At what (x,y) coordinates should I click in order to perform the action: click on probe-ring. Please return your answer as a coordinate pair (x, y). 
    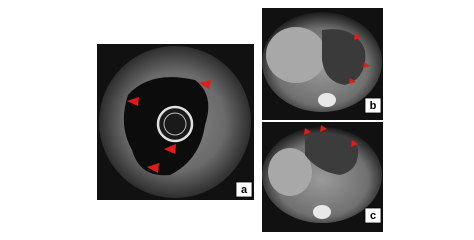
    Looking at the image, I should click on (175, 124).